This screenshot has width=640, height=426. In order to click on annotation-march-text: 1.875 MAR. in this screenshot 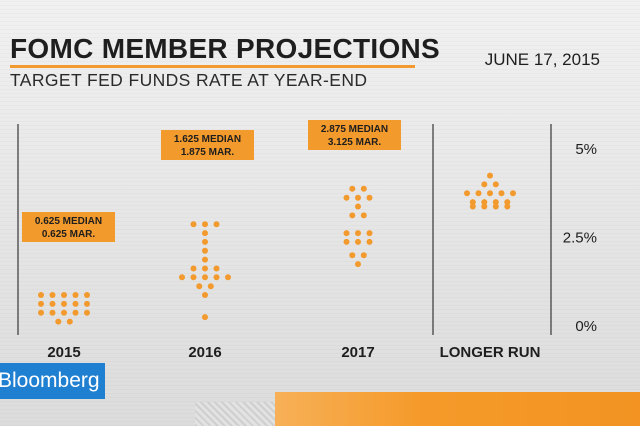, I will do `click(208, 152)`.